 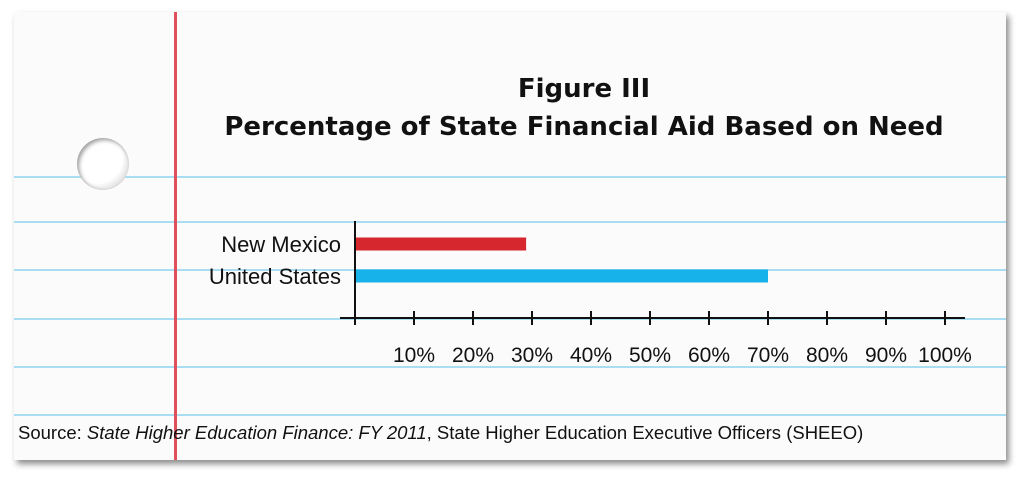 I want to click on punch-hole, so click(x=103, y=164).